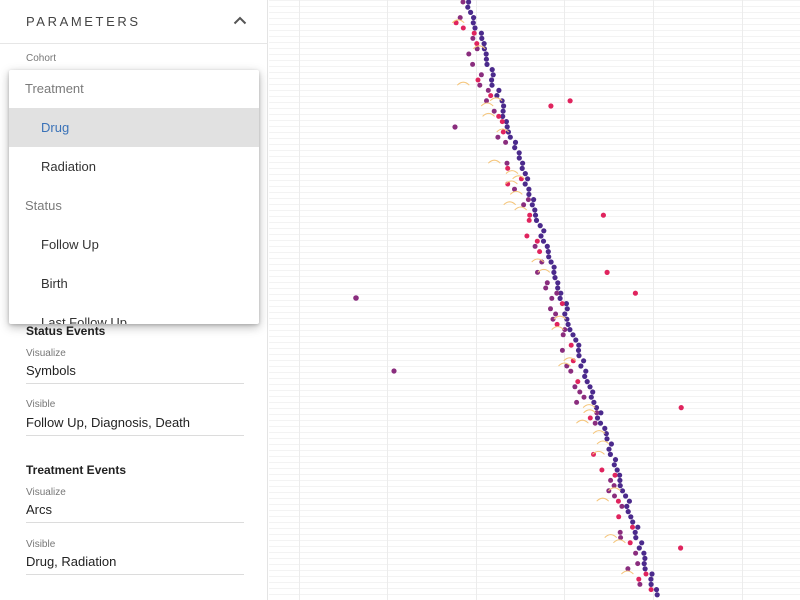 The width and height of the screenshot is (800, 600). Describe the element at coordinates (84, 319) in the screenshot. I see `dropdown-item-last-follow-up: Last Follow Up` at that location.